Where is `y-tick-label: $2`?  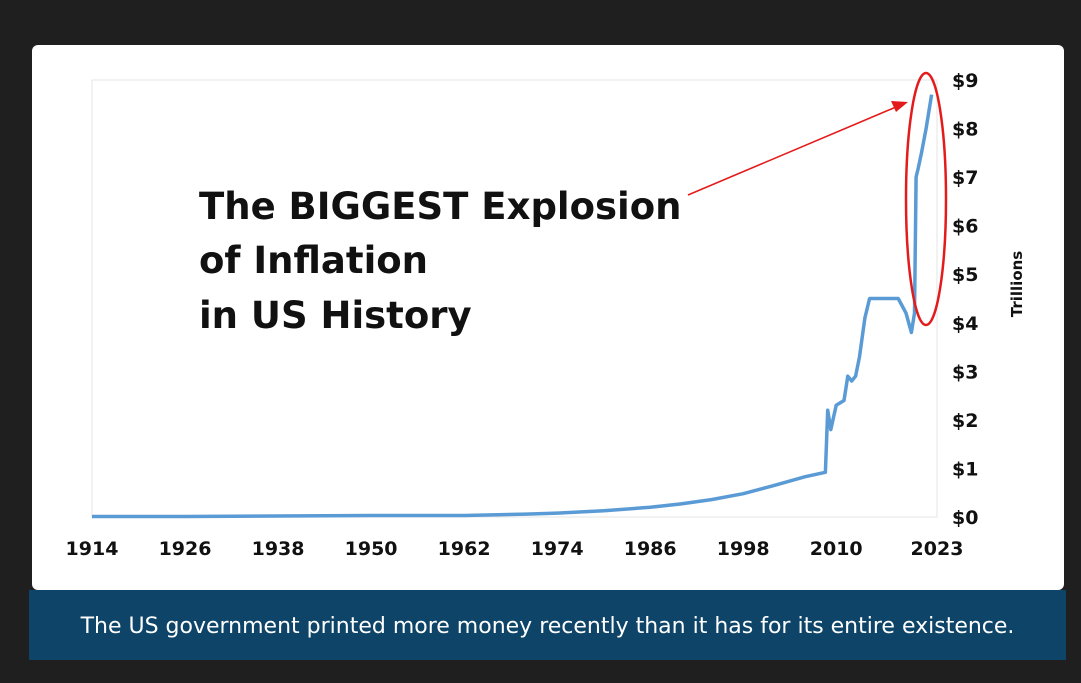
y-tick-label: $2 is located at coordinates (965, 421).